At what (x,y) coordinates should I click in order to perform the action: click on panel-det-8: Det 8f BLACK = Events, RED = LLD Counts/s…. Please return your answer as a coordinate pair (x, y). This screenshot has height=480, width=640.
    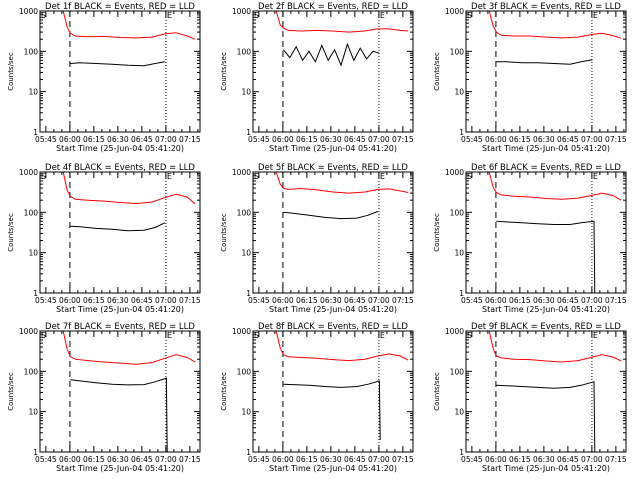
    Looking at the image, I should click on (317, 397).